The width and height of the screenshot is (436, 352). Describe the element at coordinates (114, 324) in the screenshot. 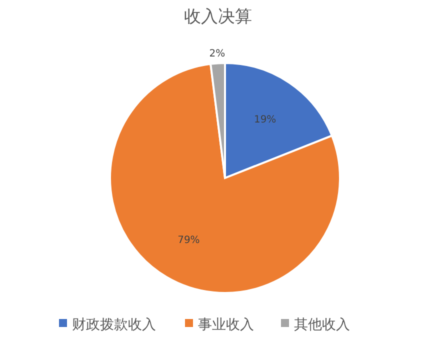

I see `legend-label: 财政拨款收入` at that location.